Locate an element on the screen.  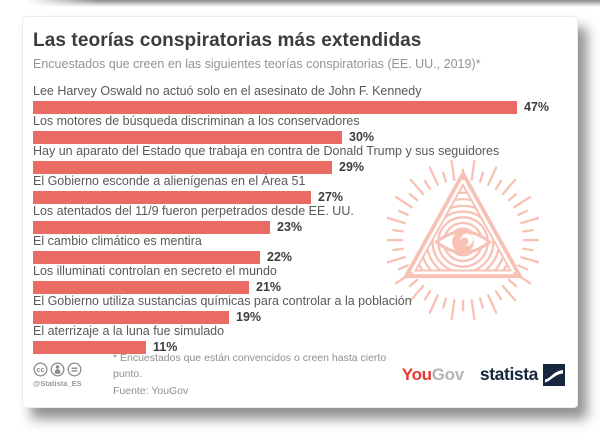
bar-line: 23% is located at coordinates (305, 227).